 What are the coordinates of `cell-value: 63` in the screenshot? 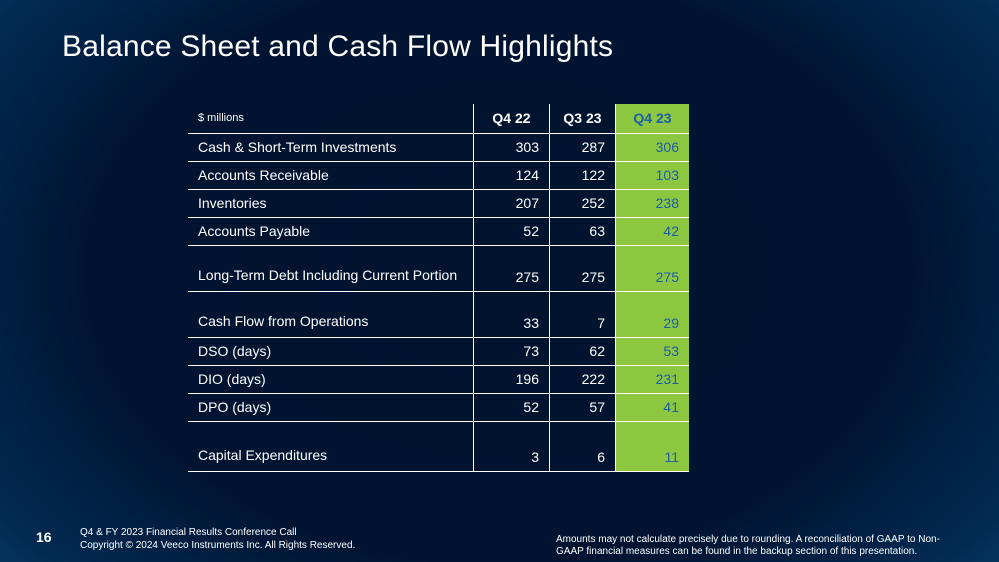 It's located at (582, 231).